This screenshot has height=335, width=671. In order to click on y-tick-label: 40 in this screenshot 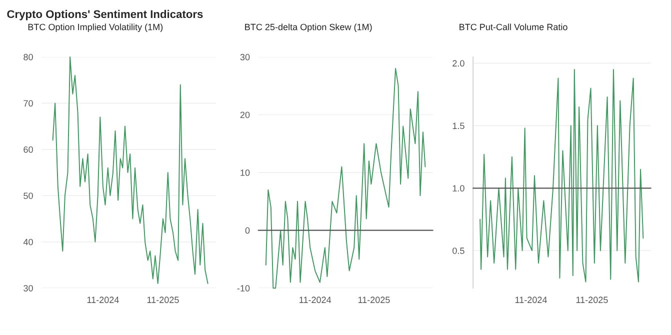, I will do `click(28, 242)`.